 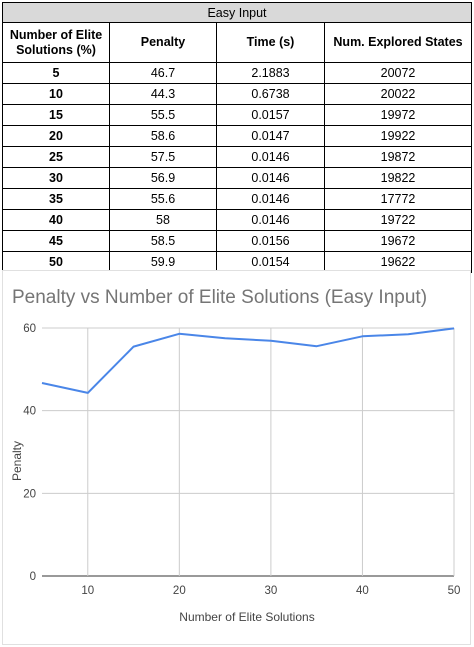 I want to click on table-row: 30 56.9 0.0146 19822, so click(x=237, y=178).